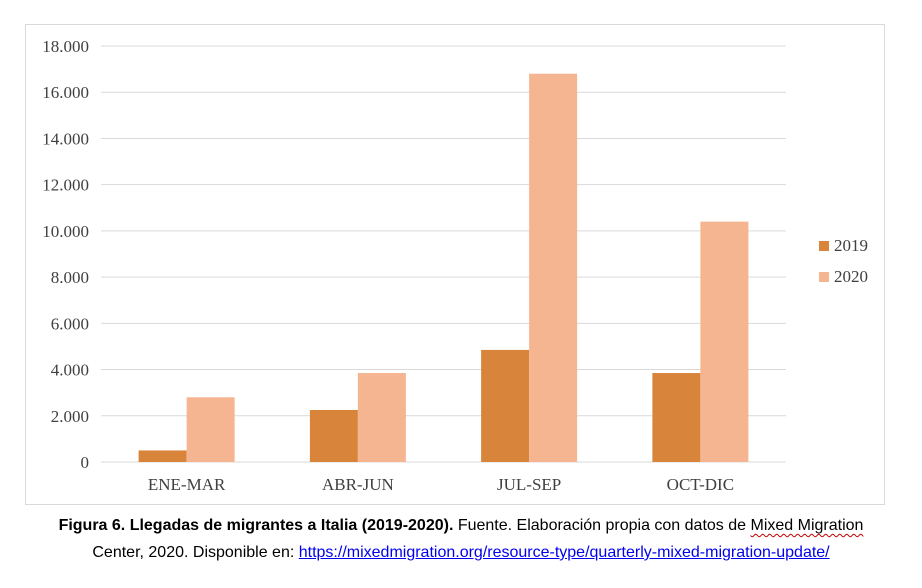 Image resolution: width=922 pixels, height=588 pixels. I want to click on y-tick-label: 2.000, so click(70, 416).